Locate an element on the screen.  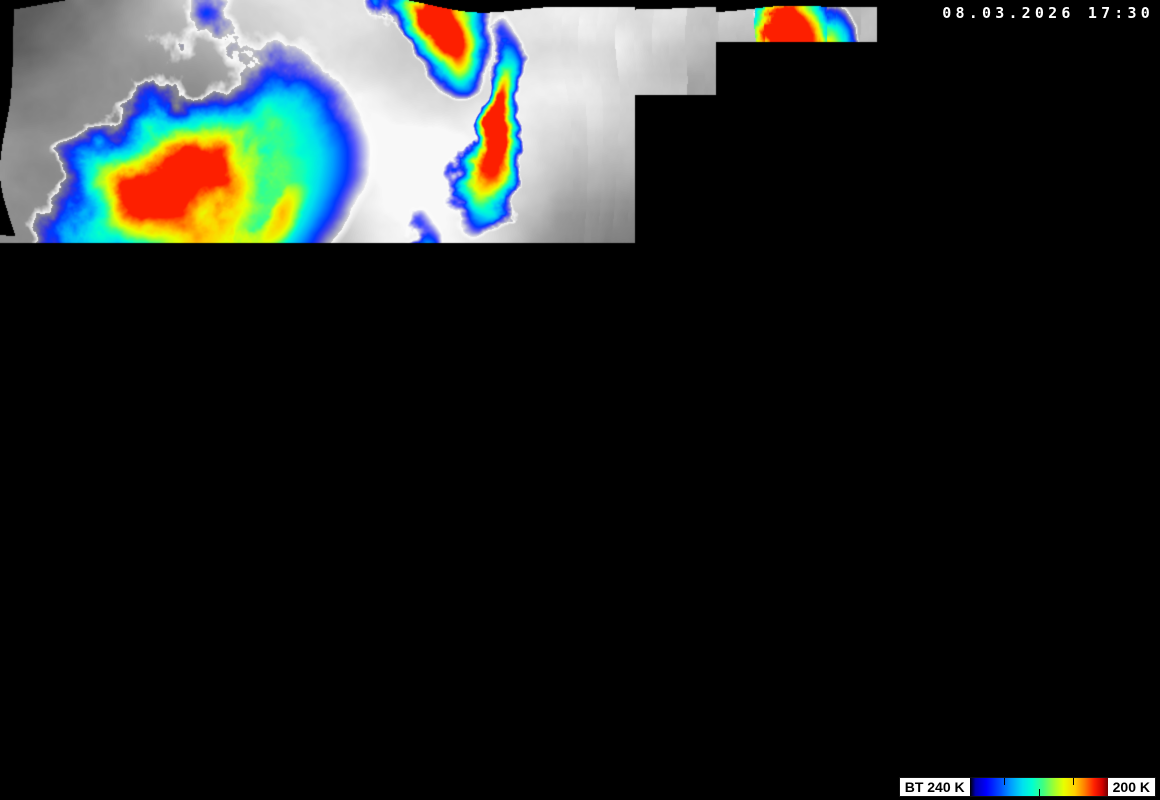
timestamp-overlay: 08.03.2026 17:30 is located at coordinates (1048, 12).